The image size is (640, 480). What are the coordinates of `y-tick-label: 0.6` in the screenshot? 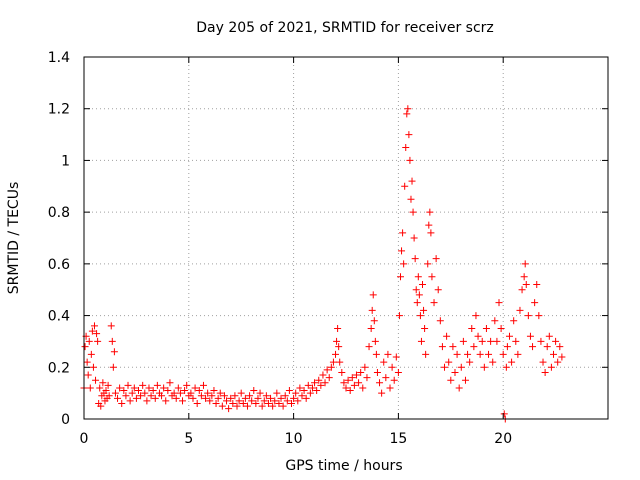 It's located at (59, 265).